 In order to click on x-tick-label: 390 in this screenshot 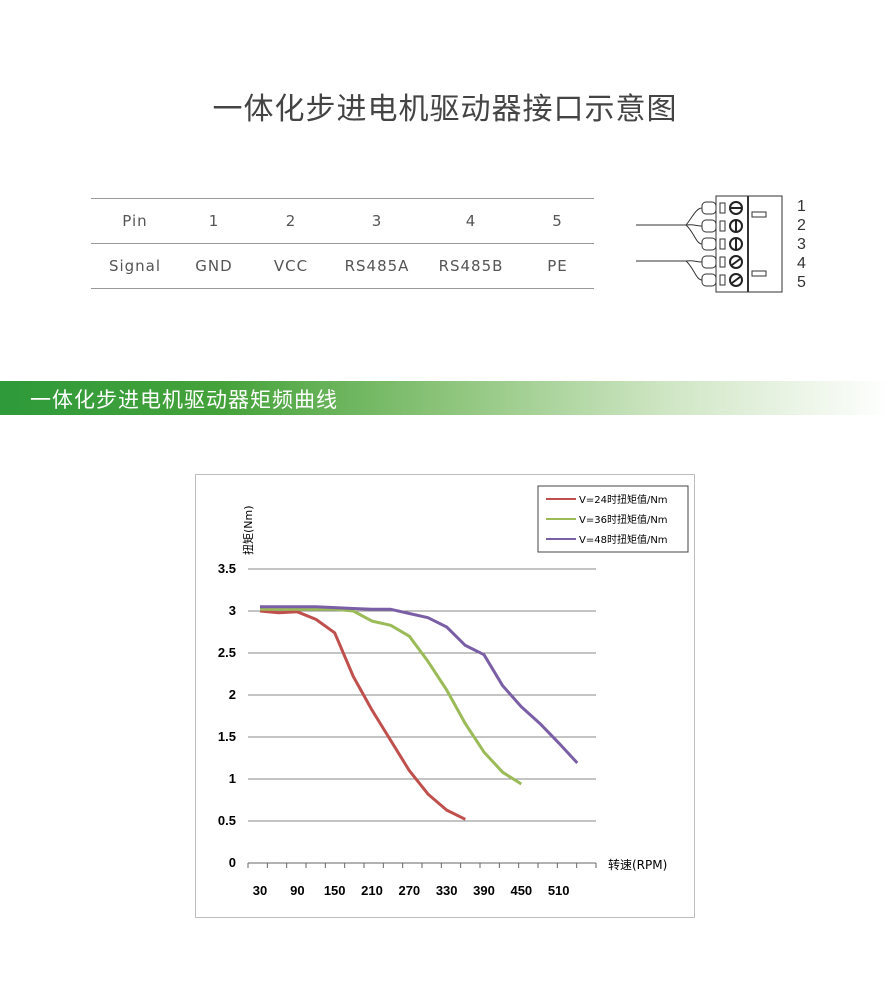, I will do `click(484, 890)`.